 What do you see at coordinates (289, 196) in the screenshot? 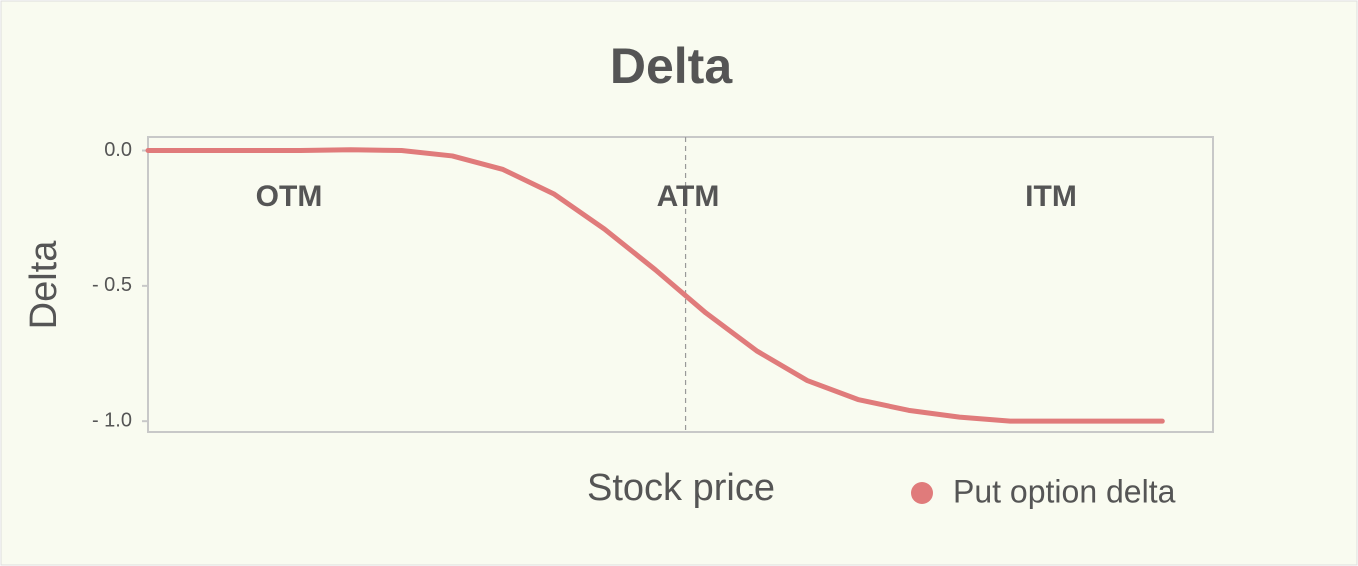
I see `region-label: OTM` at bounding box center [289, 196].